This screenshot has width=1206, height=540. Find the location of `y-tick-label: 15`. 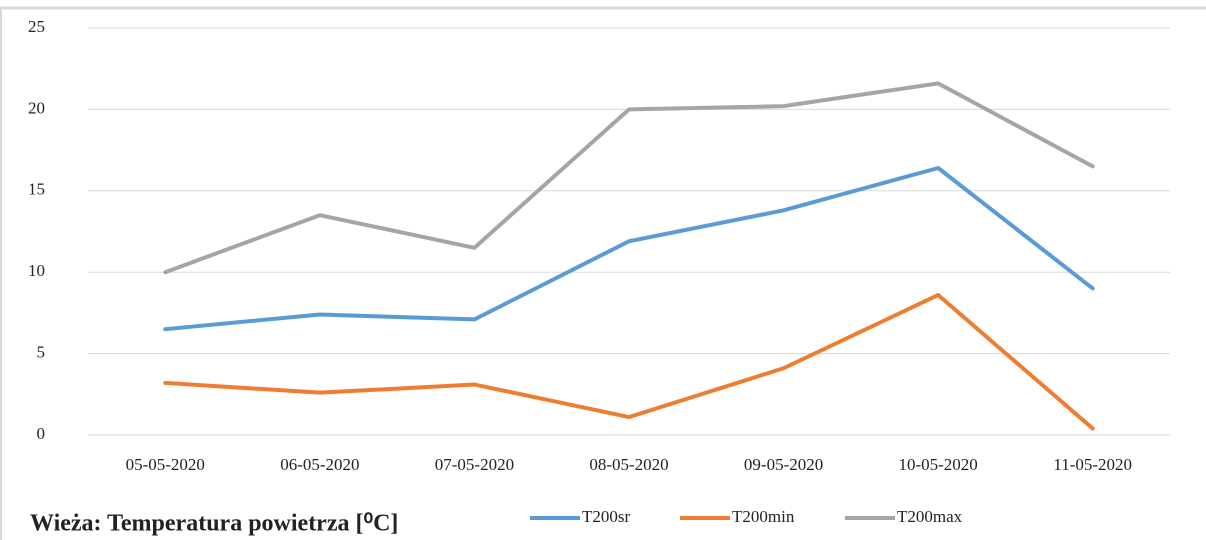

y-tick-label: 15 is located at coordinates (36, 189).